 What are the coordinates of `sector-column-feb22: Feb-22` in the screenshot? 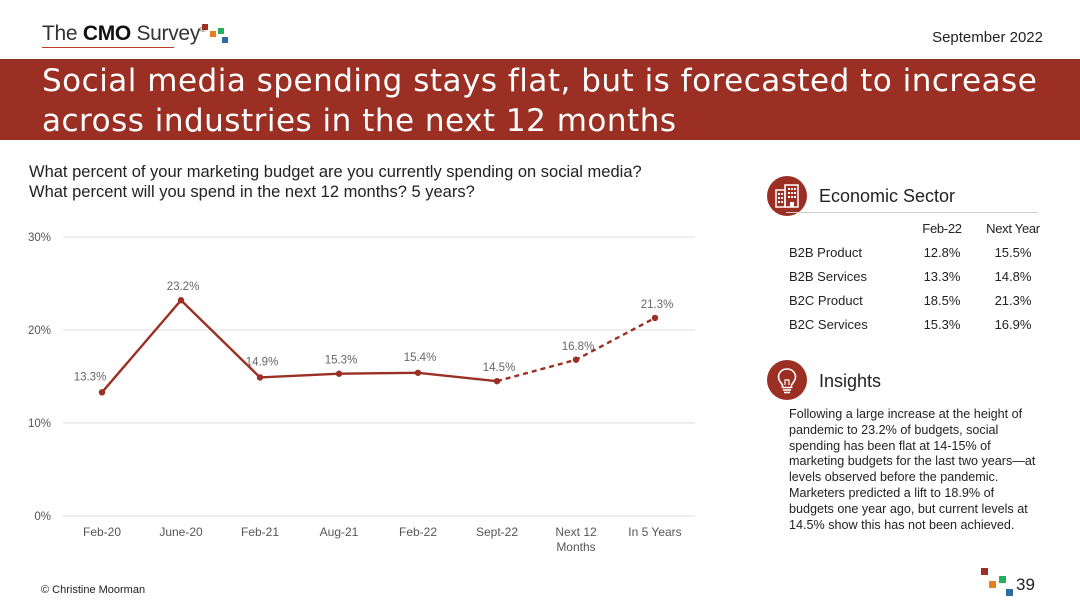 It's located at (942, 228).